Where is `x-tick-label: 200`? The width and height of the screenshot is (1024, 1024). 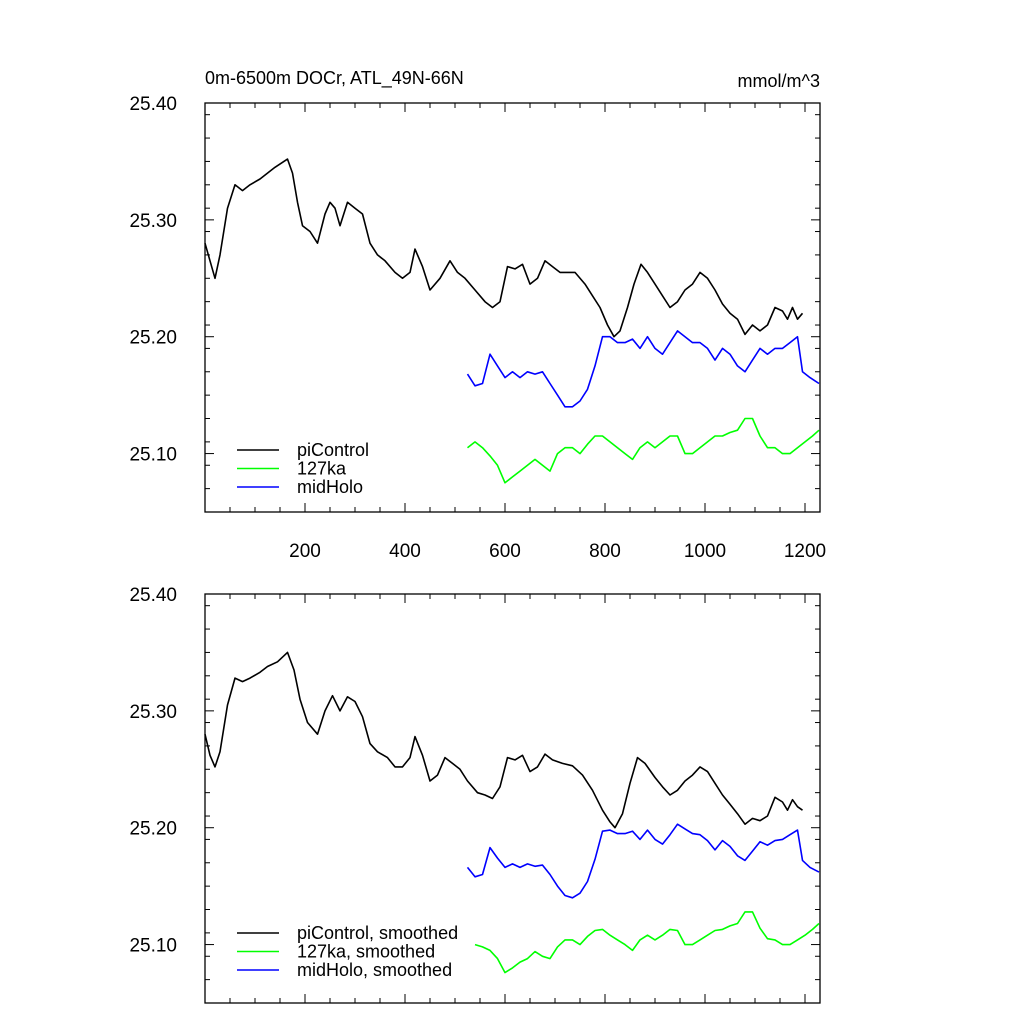 x-tick-label: 200 is located at coordinates (305, 551).